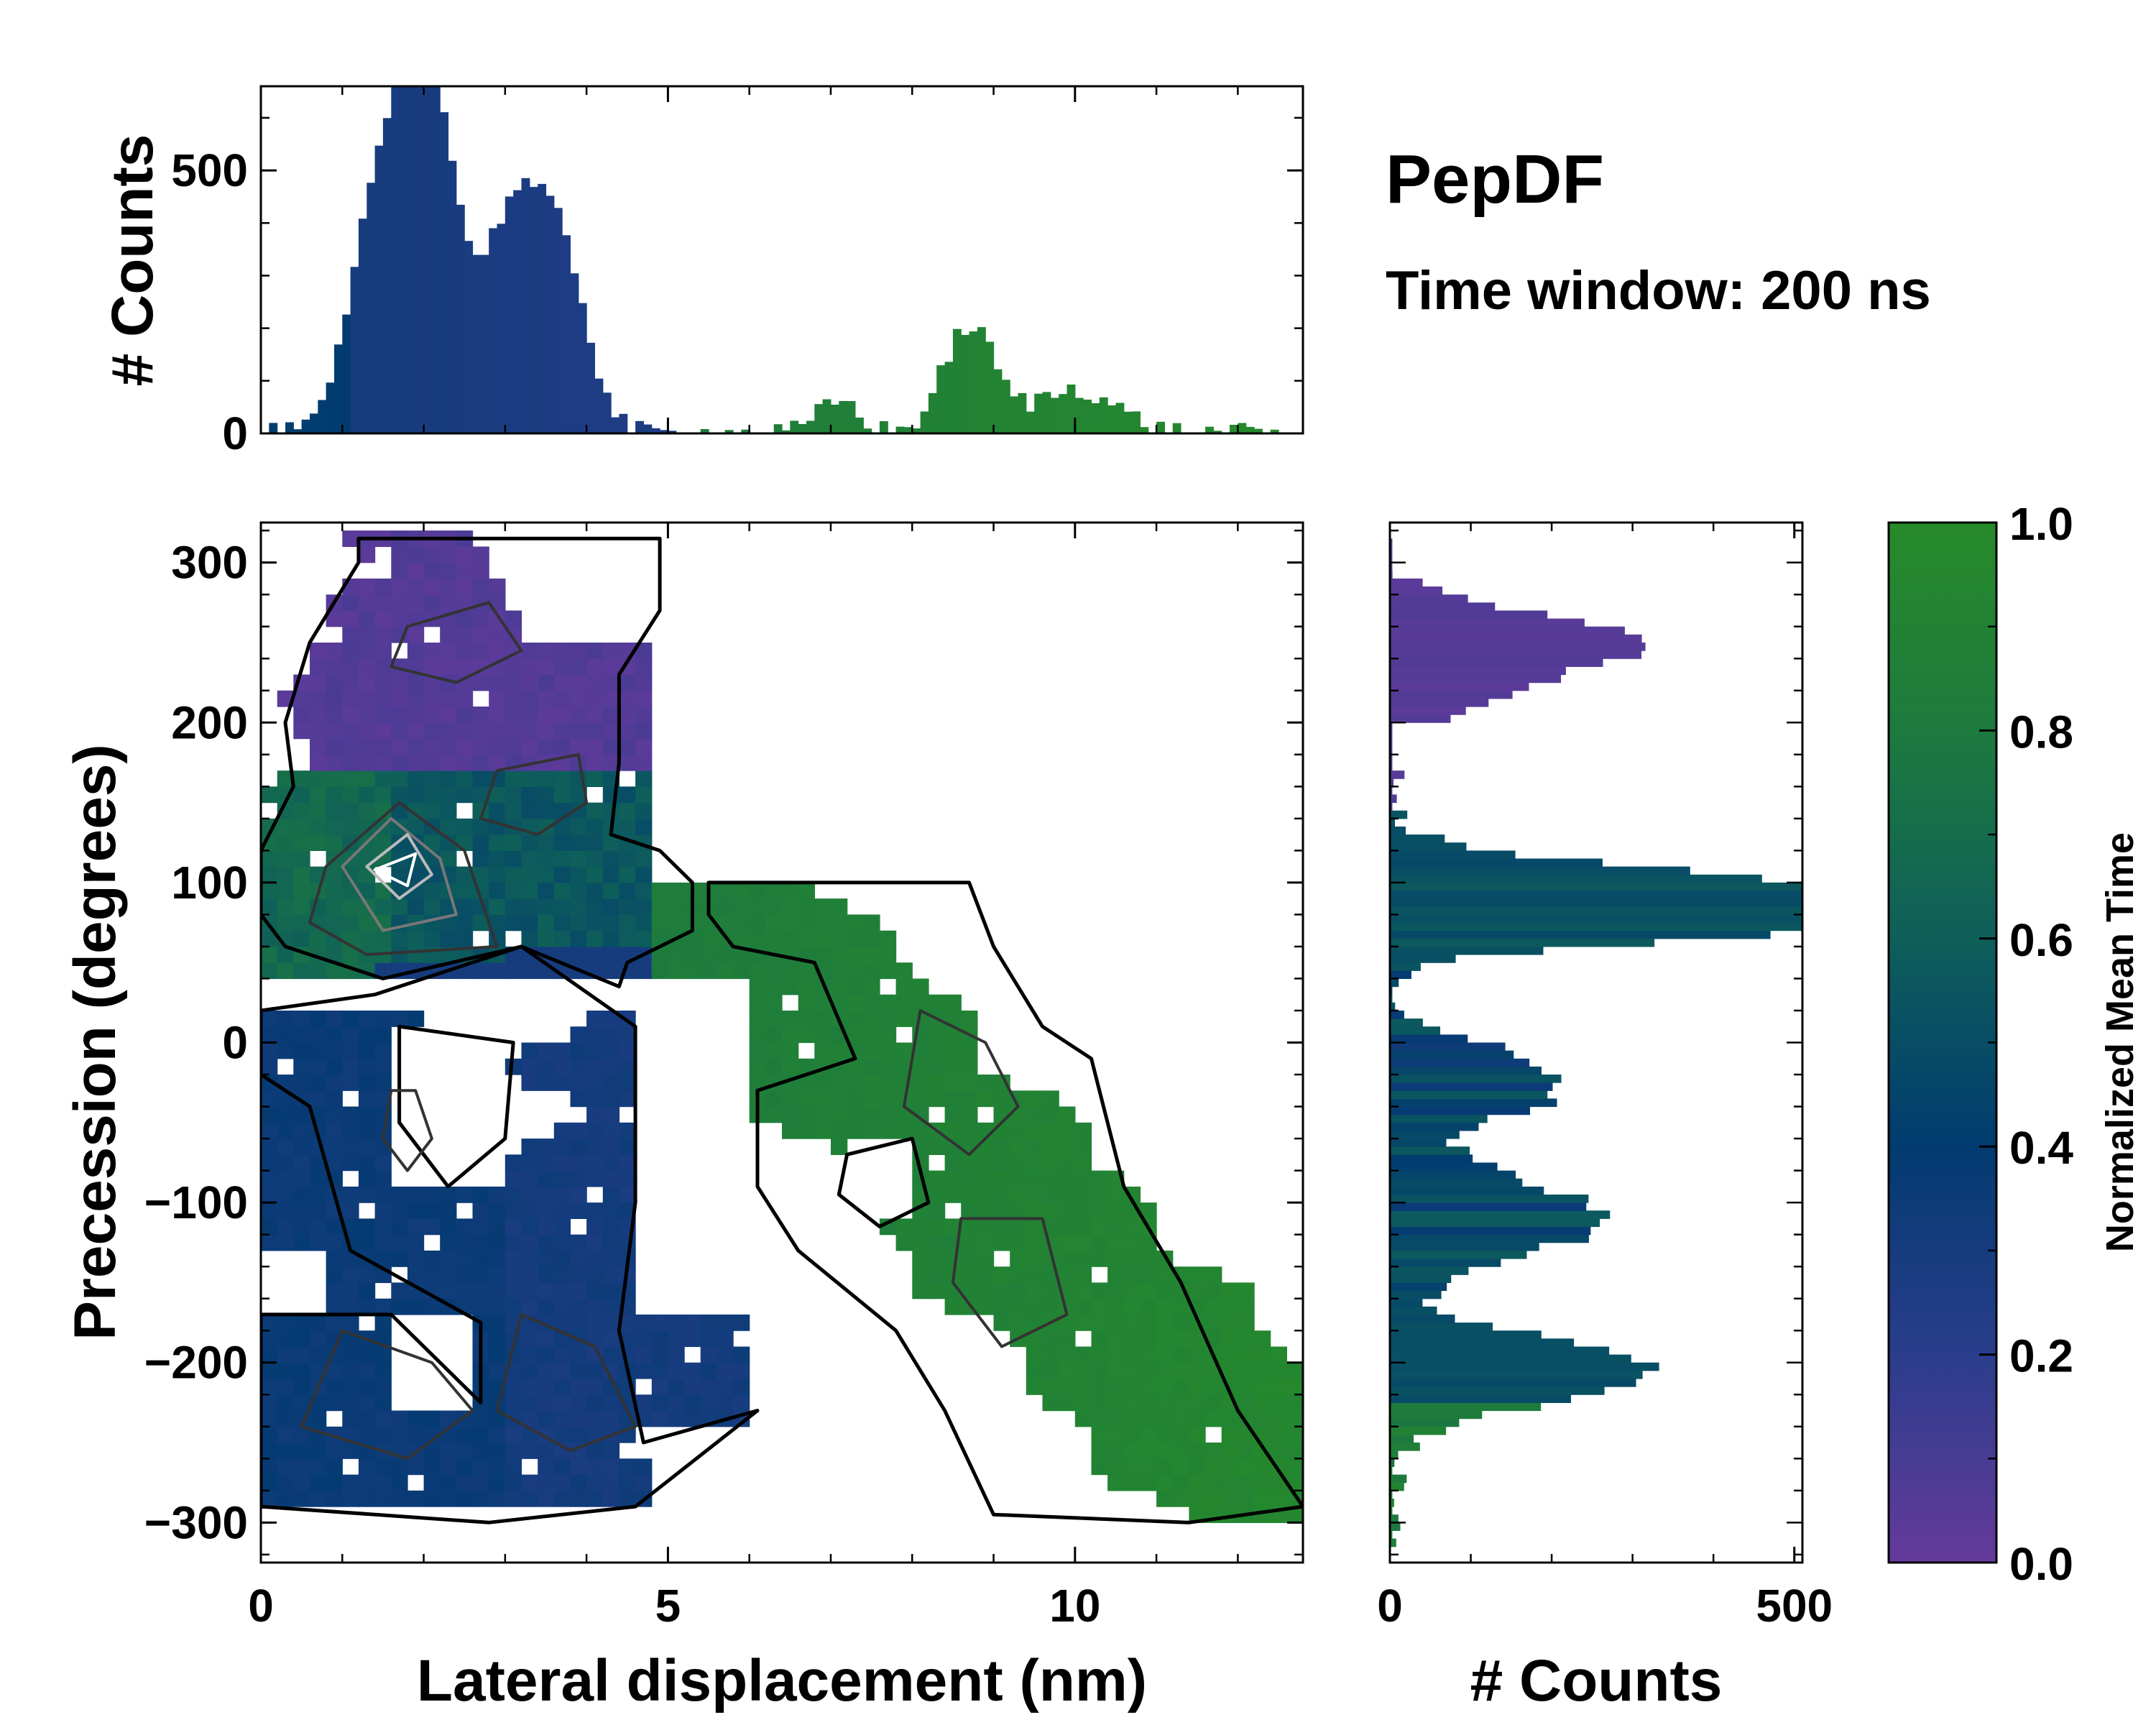 This screenshot has width=2156, height=1725. What do you see at coordinates (961, 1082) in the screenshot?
I see `contour-line` at bounding box center [961, 1082].